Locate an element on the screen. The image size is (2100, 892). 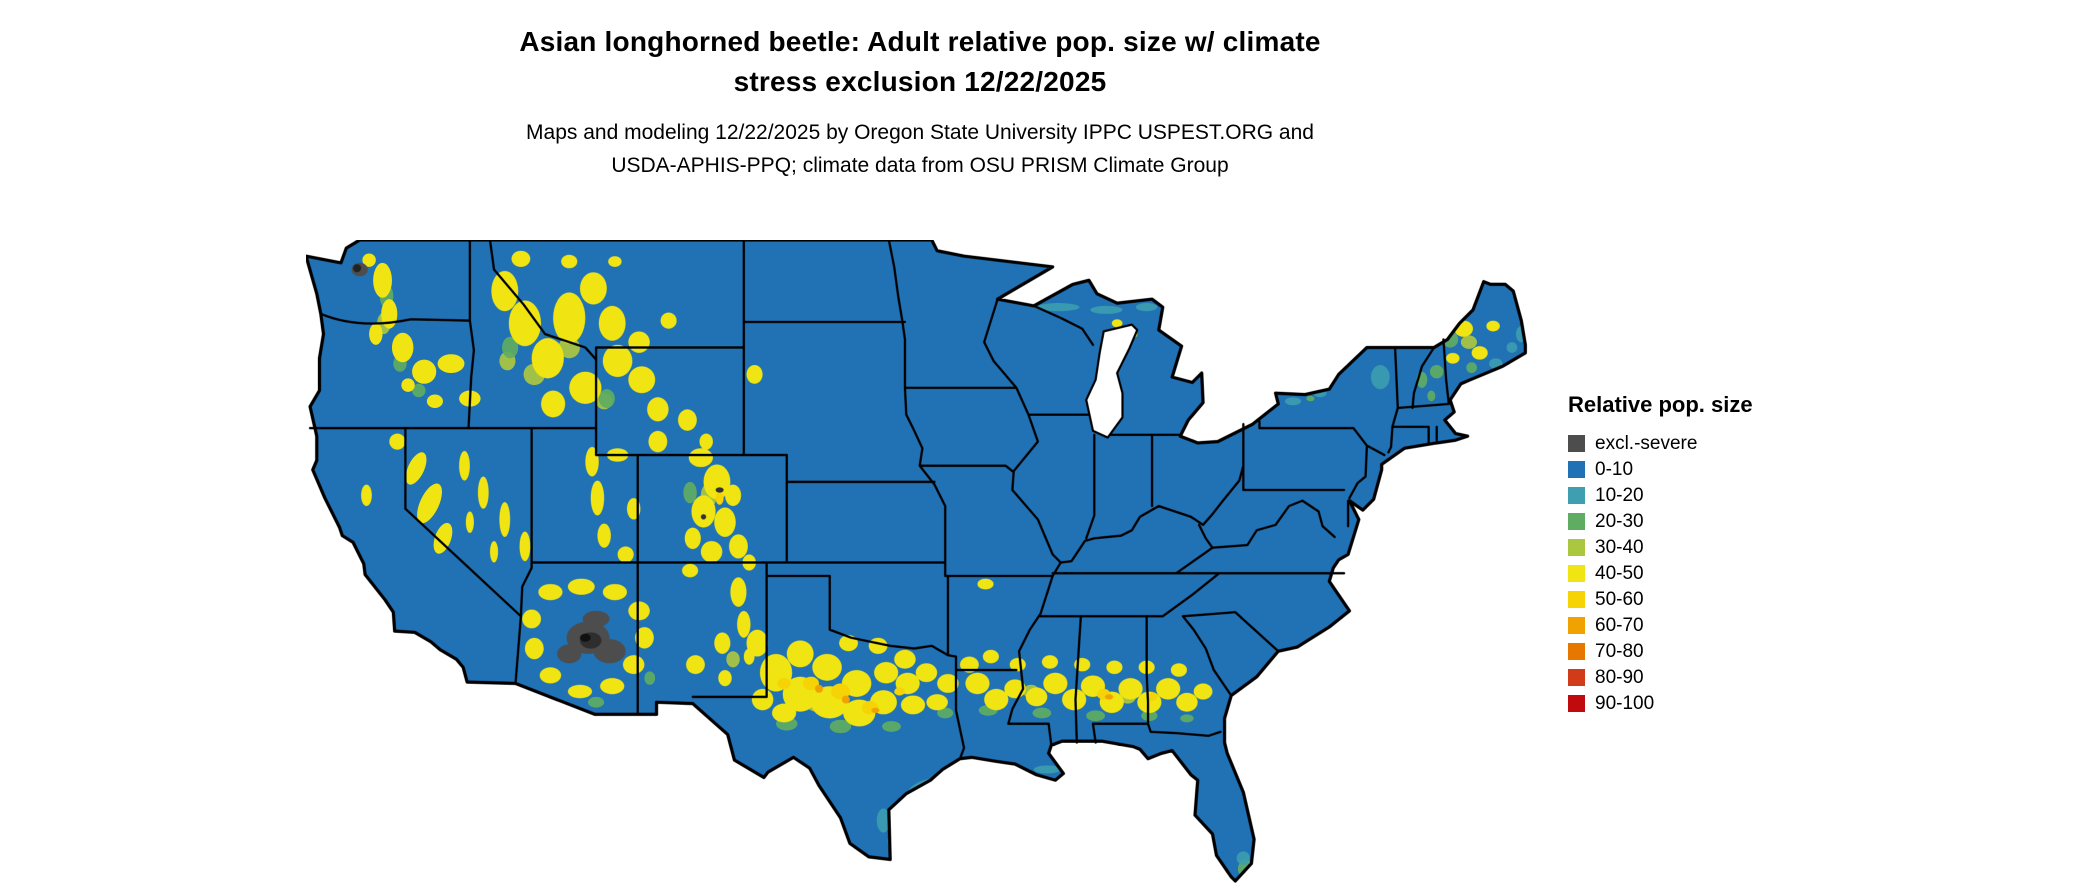
legend-item: 0-10 is located at coordinates (1688, 469).